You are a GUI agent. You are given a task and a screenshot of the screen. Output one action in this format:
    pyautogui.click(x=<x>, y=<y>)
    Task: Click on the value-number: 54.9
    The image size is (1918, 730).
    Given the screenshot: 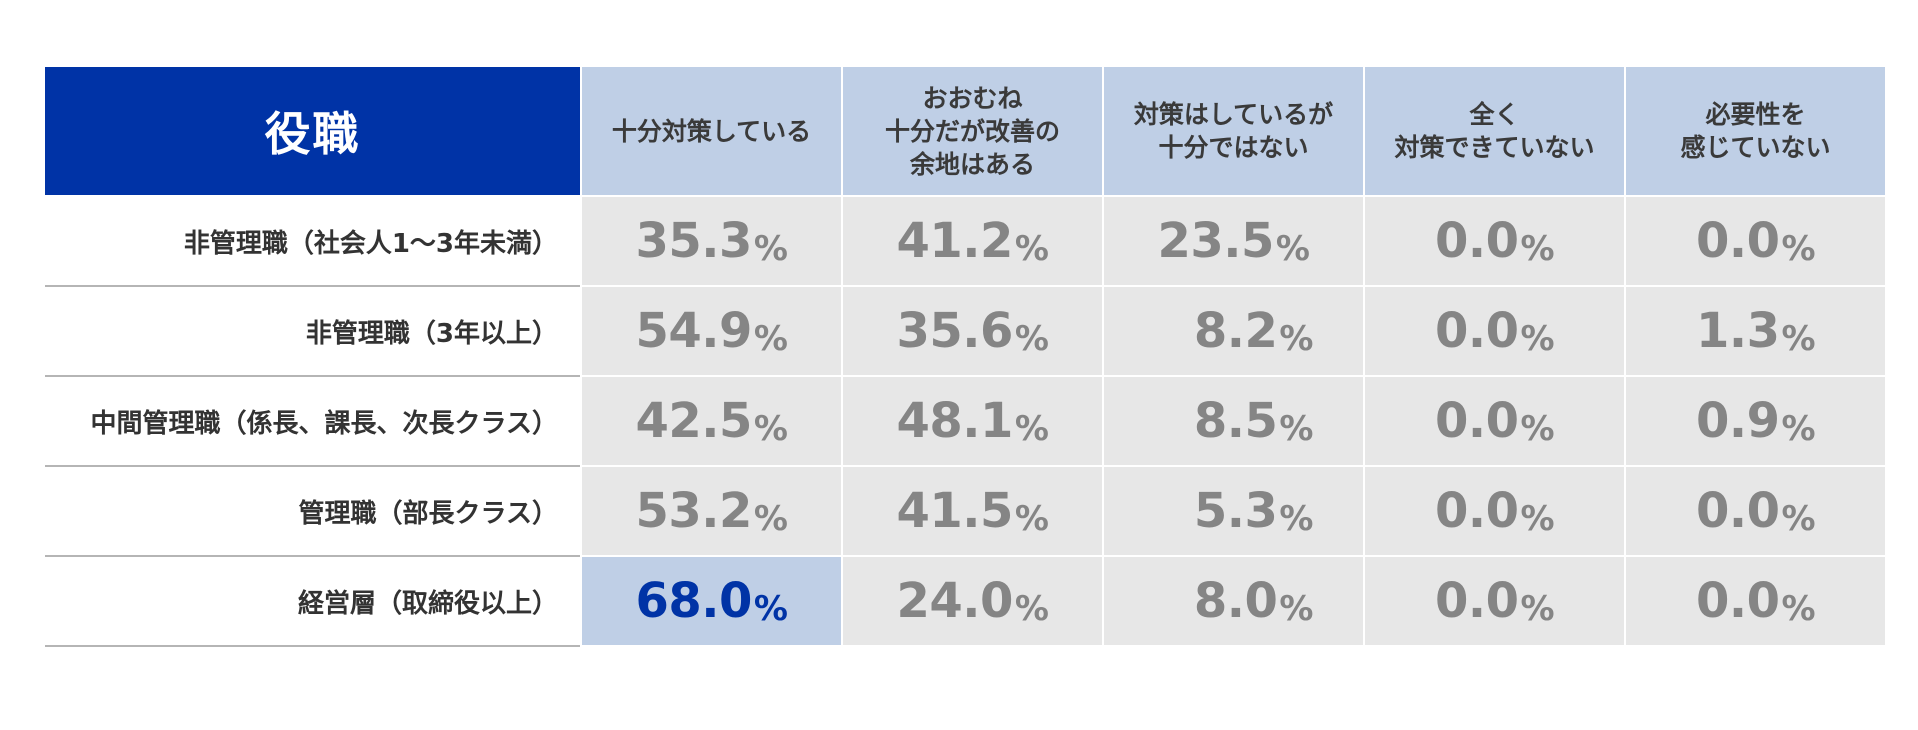 What is the action you would take?
    pyautogui.click(x=693, y=331)
    